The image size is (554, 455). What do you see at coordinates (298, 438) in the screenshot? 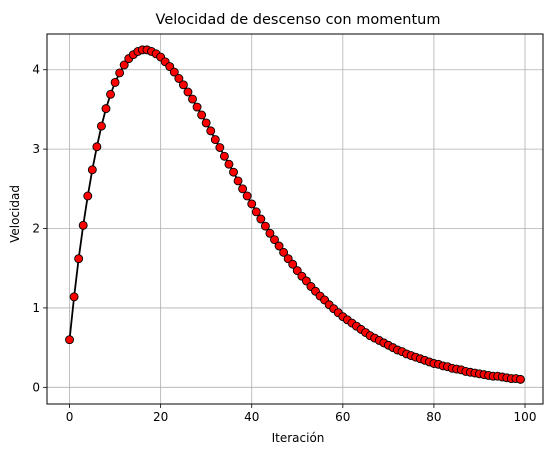
I see `x-axis-label: Iteración` at bounding box center [298, 438].